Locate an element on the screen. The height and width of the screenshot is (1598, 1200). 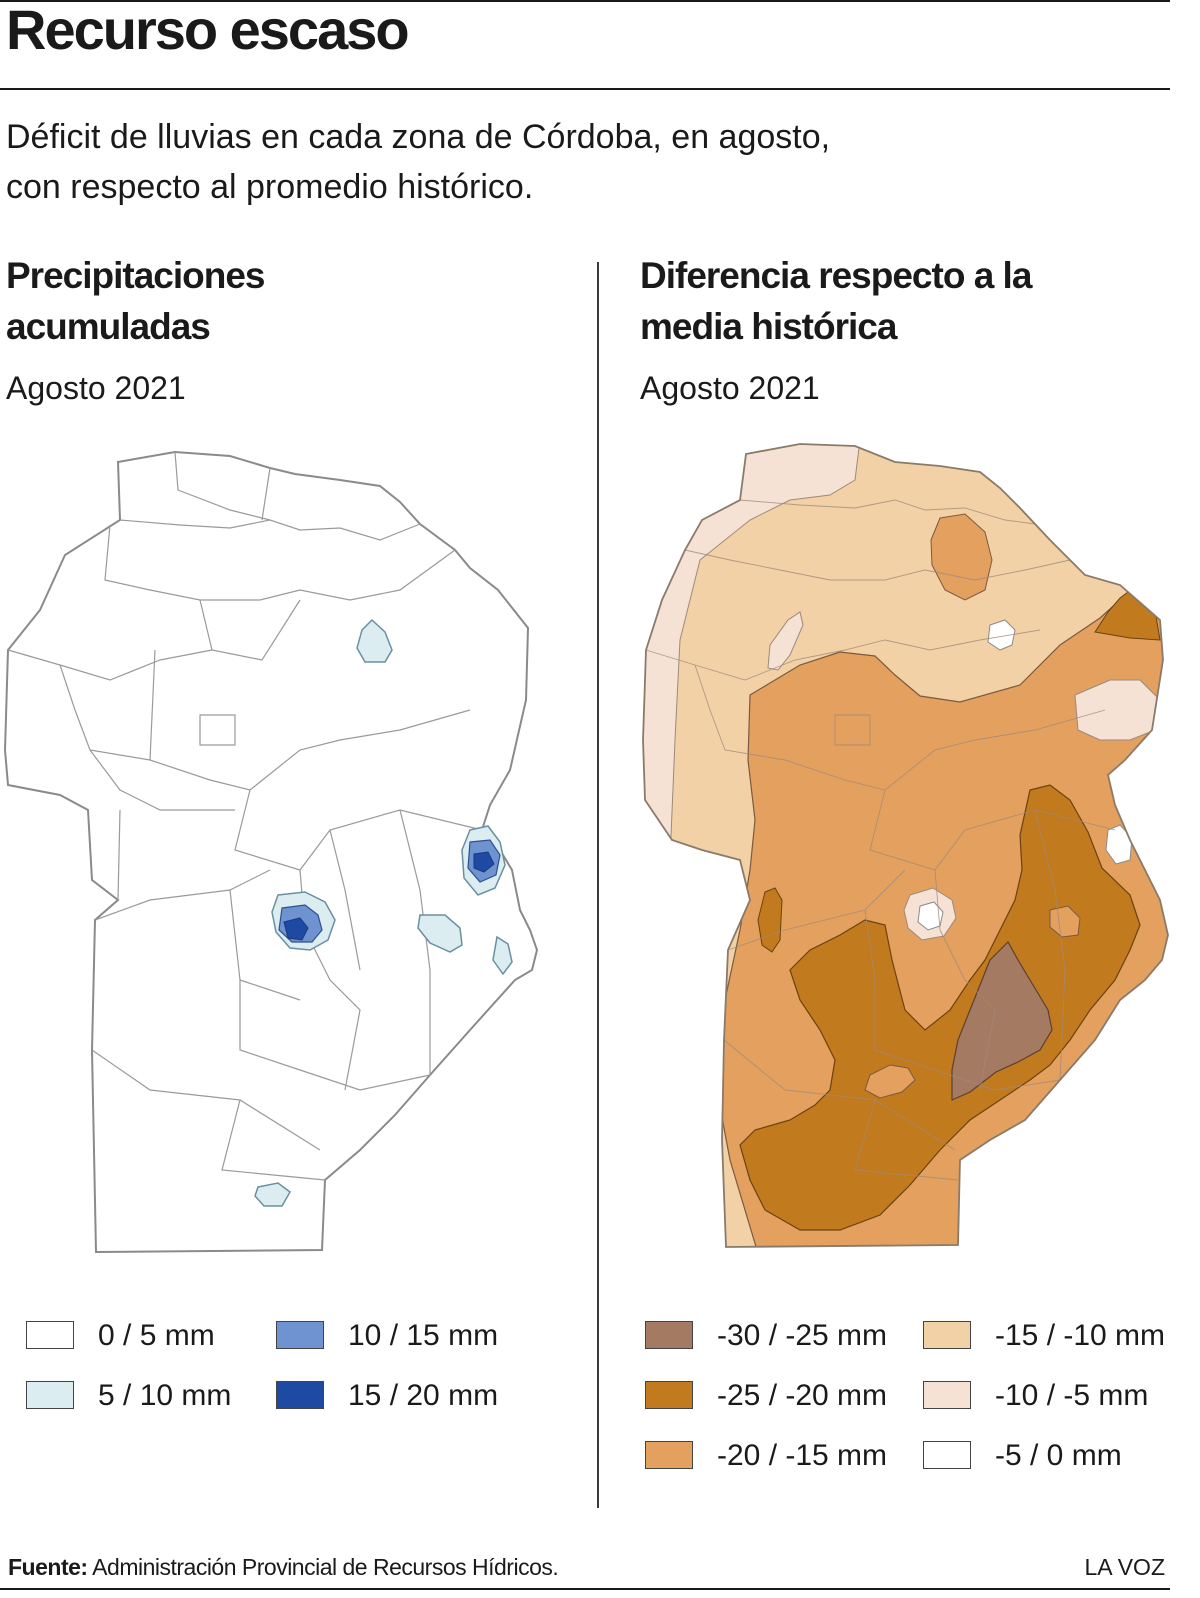
top-rule is located at coordinates (585, 1).